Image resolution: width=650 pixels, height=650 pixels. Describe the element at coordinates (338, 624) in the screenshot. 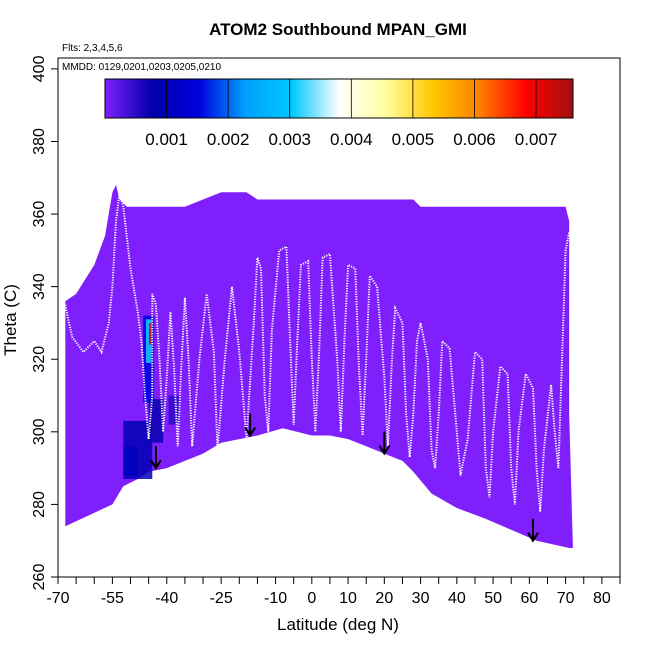

I see `x-axis-label: Latitude (deg N)` at that location.